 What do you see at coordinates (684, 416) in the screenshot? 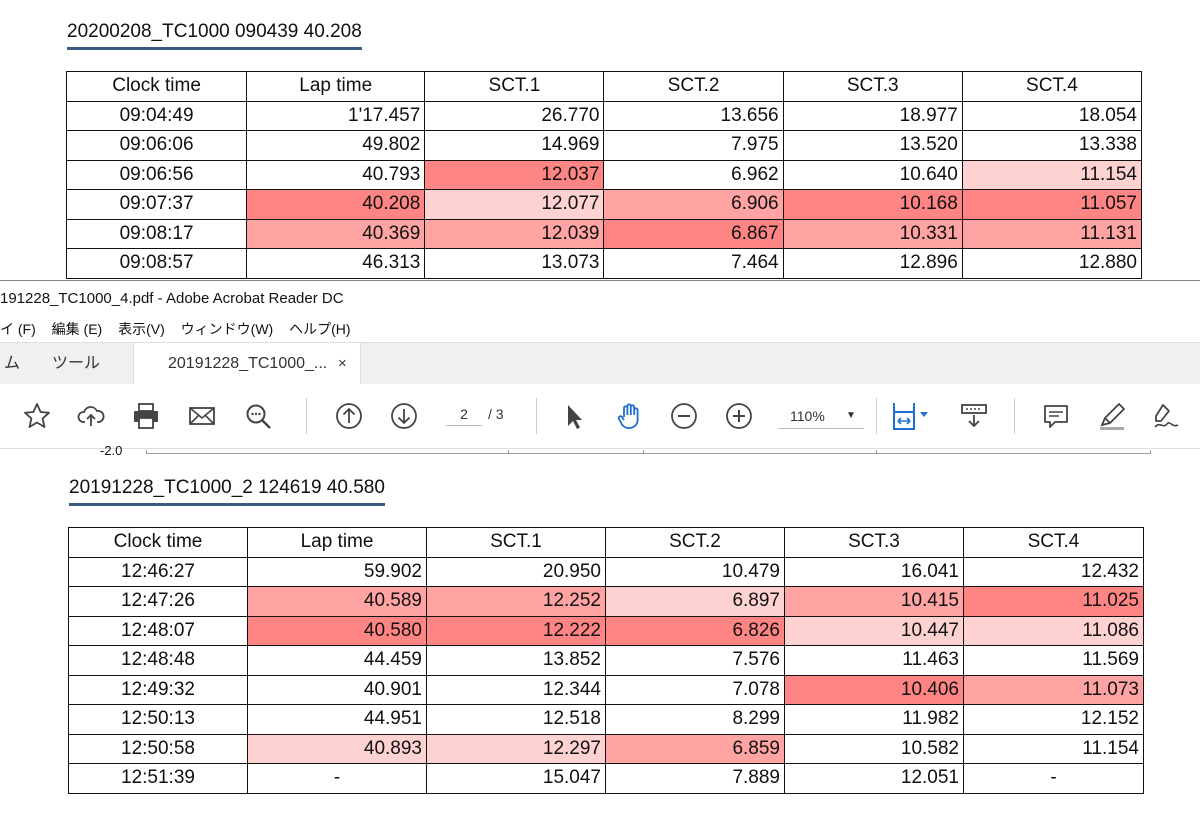
I see `zoom-out-icon` at bounding box center [684, 416].